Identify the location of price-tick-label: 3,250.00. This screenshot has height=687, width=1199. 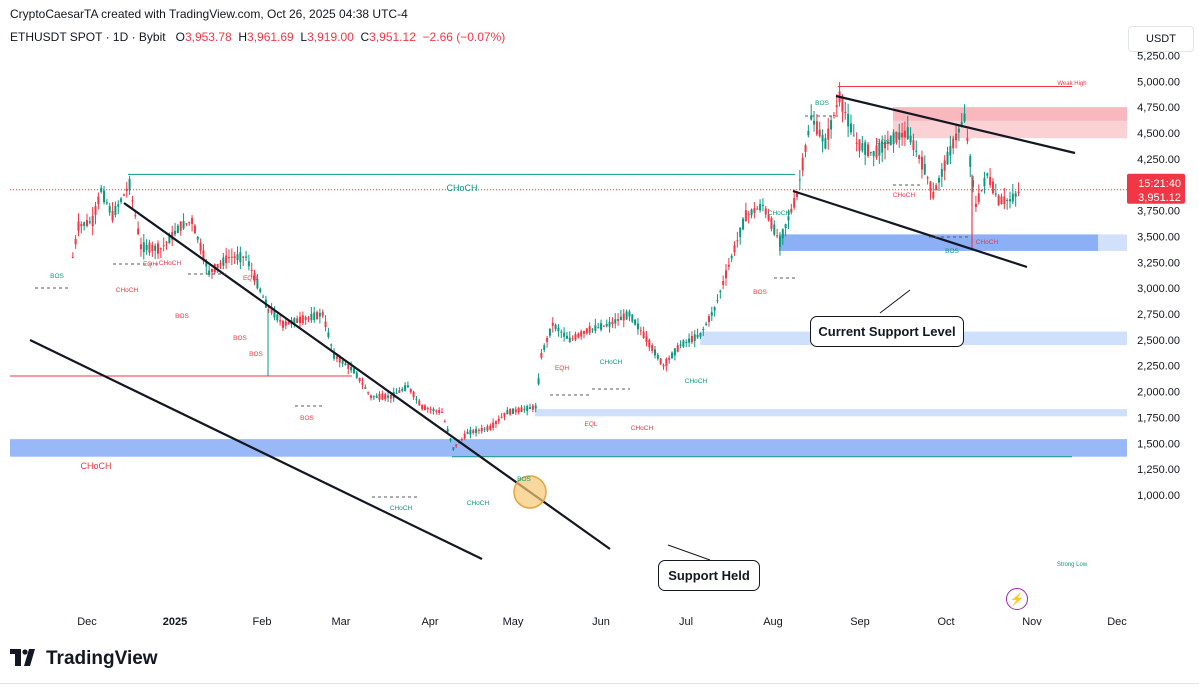
(1158, 263).